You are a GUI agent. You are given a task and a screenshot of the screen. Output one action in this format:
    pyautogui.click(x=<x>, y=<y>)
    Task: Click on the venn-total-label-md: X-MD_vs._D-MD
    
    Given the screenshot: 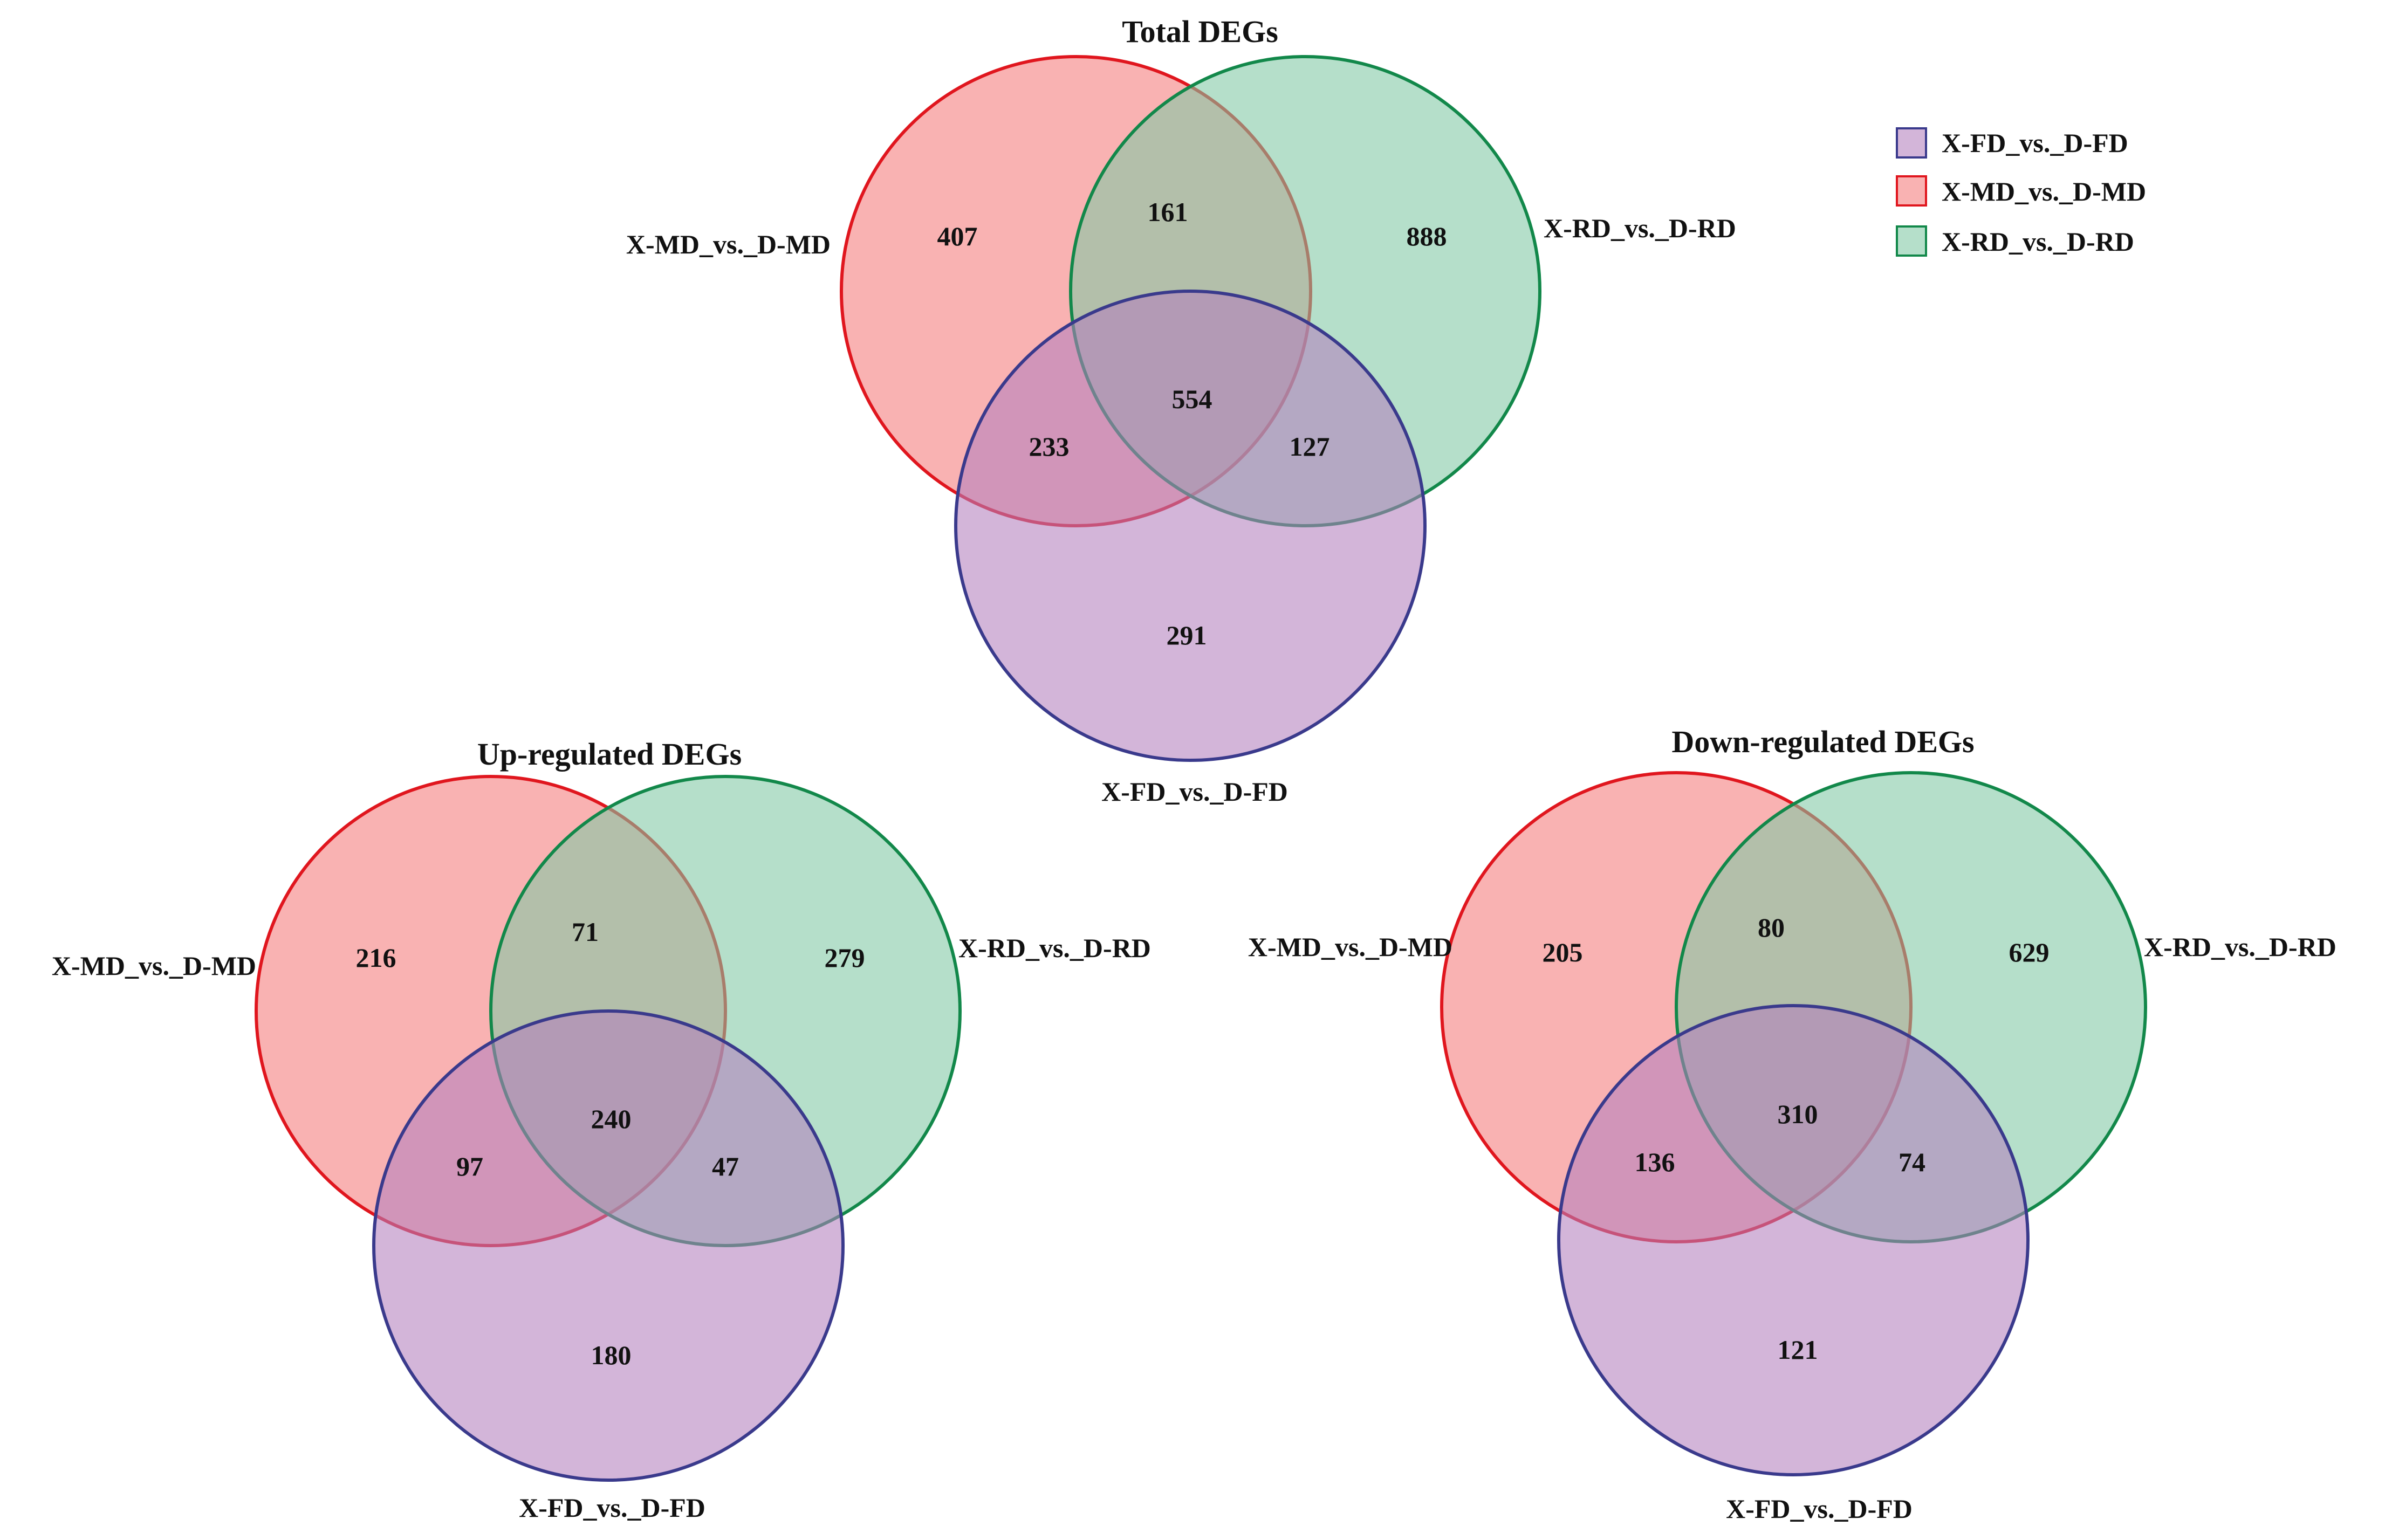 What is the action you would take?
    pyautogui.click(x=728, y=244)
    